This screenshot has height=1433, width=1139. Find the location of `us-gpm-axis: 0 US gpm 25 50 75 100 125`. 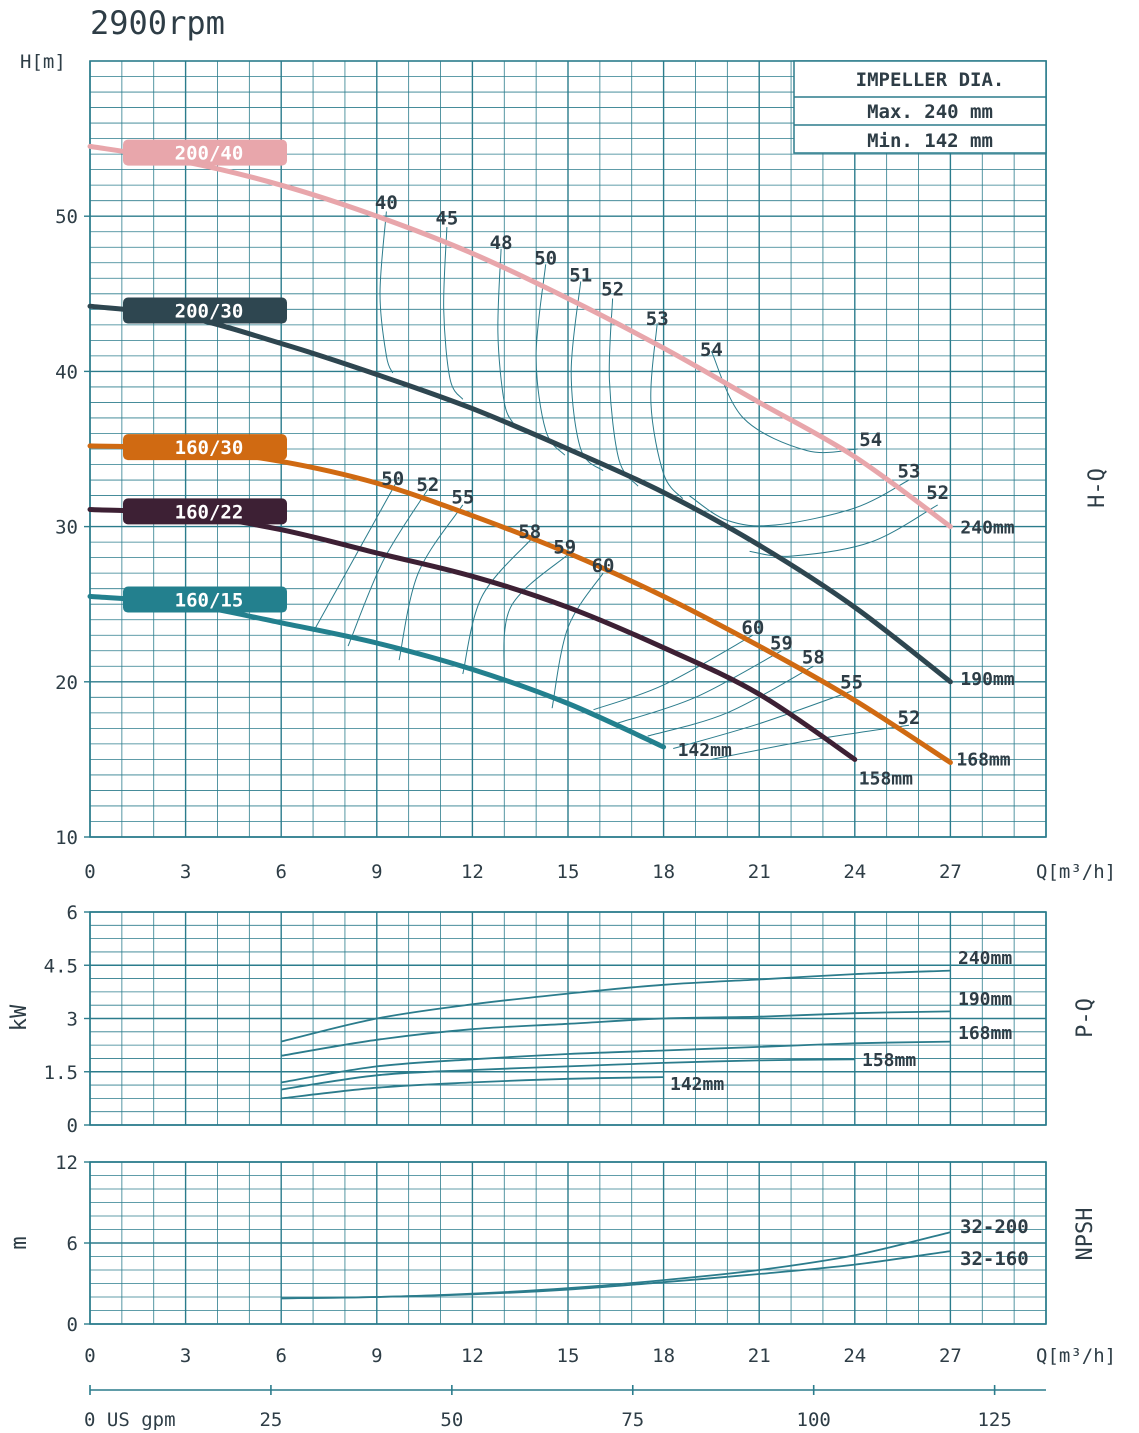

us-gpm-axis: 0 US gpm 25 50 75 100 125 is located at coordinates (565, 1408).